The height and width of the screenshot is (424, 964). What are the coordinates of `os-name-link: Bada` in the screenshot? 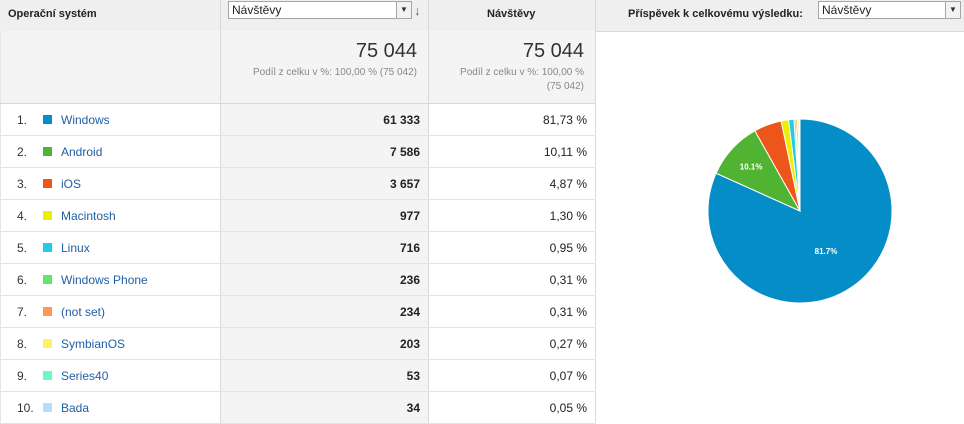 It's located at (75, 408).